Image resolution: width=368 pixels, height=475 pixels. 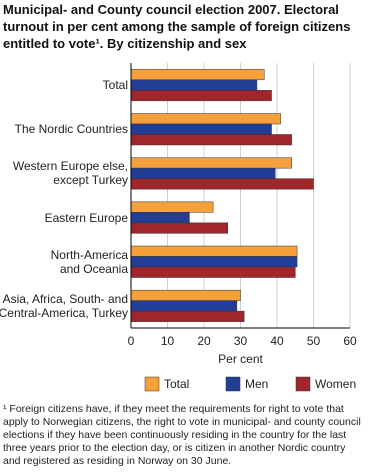 What do you see at coordinates (241, 341) in the screenshot?
I see `x-tick-label: 30` at bounding box center [241, 341].